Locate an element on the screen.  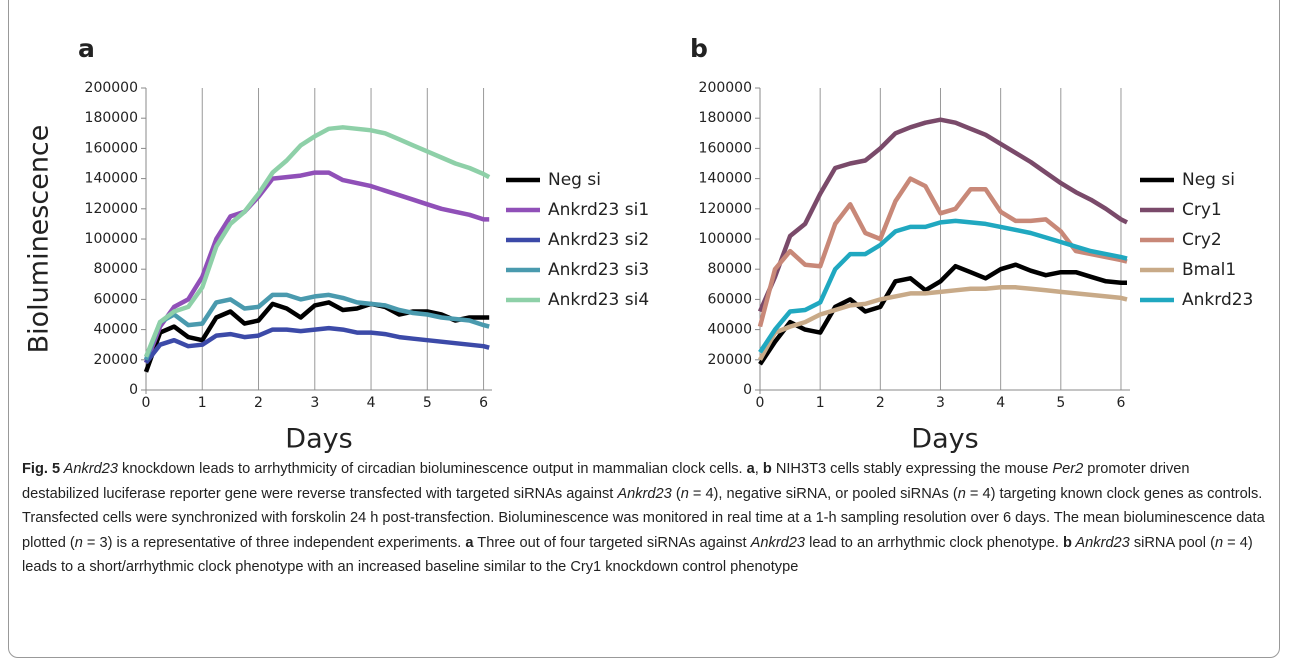
legend-label: Ankrd23 si4 is located at coordinates (598, 300).